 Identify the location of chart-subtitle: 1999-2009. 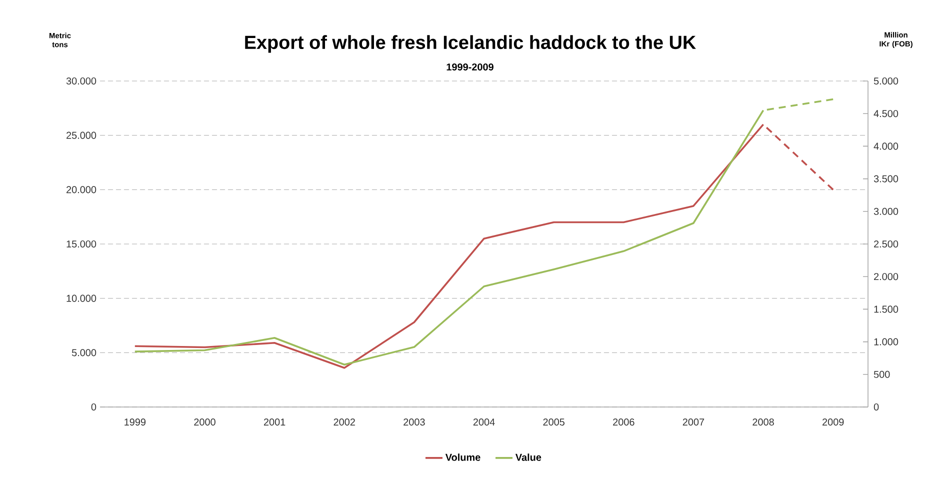
(470, 67).